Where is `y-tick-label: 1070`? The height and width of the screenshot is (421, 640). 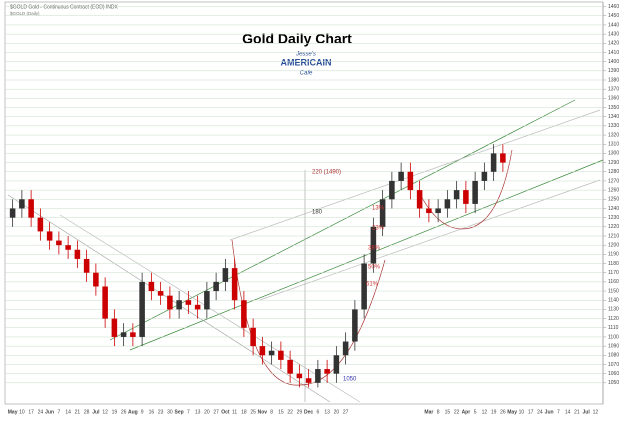
y-tick-label: 1070 is located at coordinates (613, 365).